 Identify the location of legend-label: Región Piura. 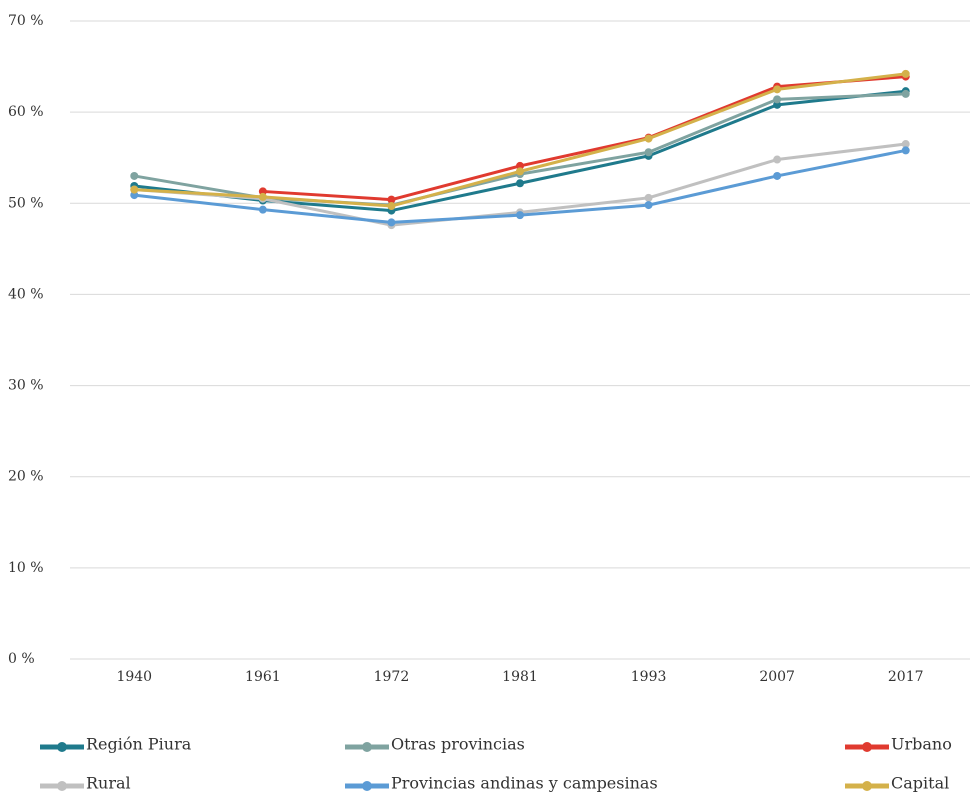
(139, 744).